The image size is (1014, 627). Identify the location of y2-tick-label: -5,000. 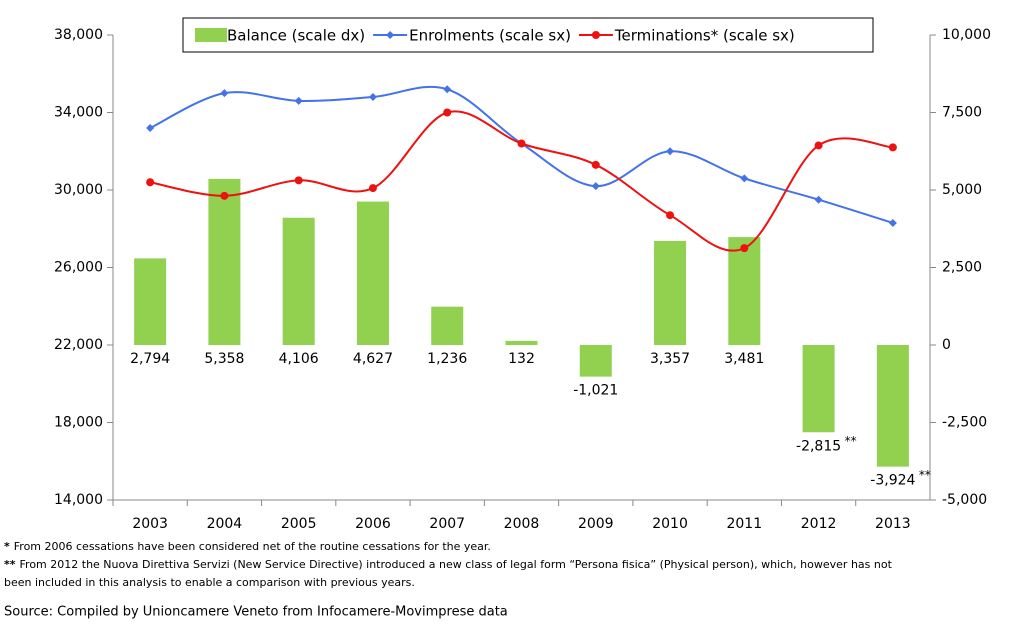
(964, 500).